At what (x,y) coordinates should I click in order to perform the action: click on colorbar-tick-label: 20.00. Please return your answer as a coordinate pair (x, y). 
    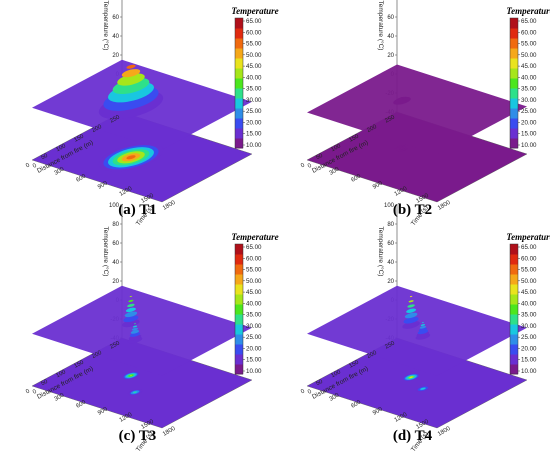
    Looking at the image, I should click on (529, 348).